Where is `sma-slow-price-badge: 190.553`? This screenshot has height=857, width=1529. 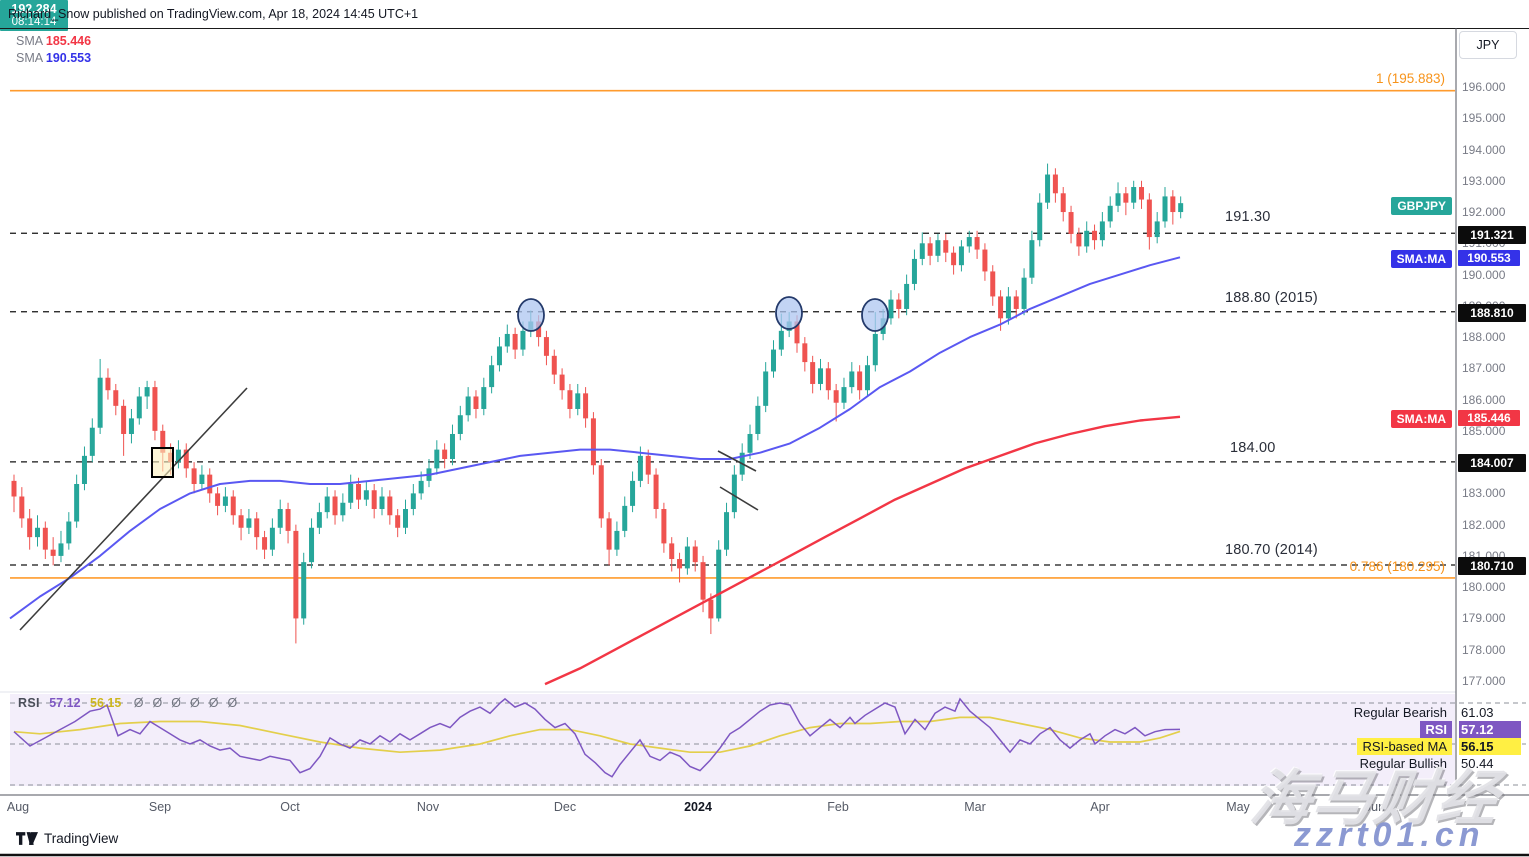 sma-slow-price-badge: 190.553 is located at coordinates (1489, 258).